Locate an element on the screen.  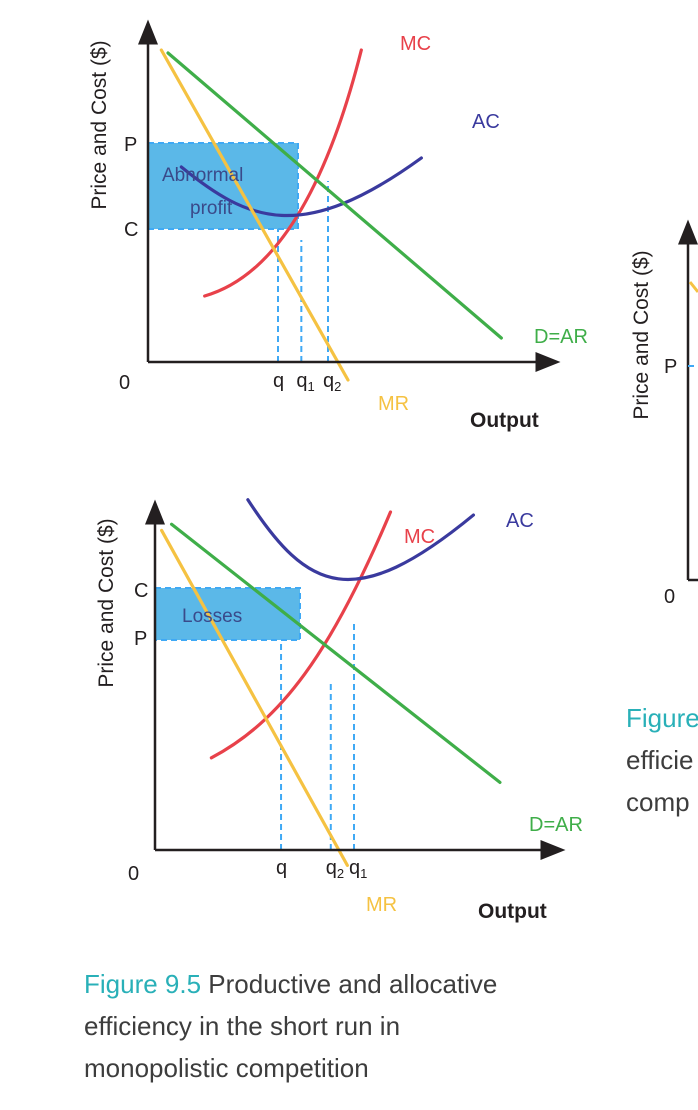
bottom-mr-label: MR is located at coordinates (381, 905).